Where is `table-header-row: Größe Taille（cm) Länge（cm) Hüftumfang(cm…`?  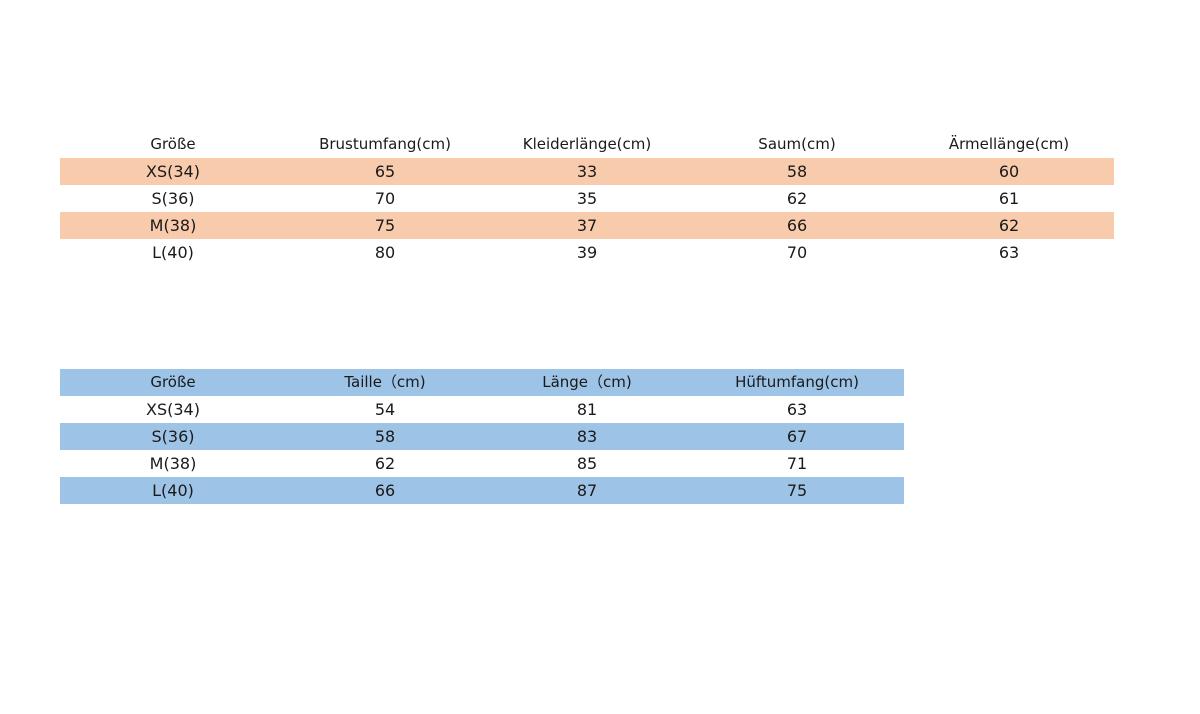 table-header-row: Größe Taille（cm) Länge（cm) Hüftumfang(cm… is located at coordinates (482, 382).